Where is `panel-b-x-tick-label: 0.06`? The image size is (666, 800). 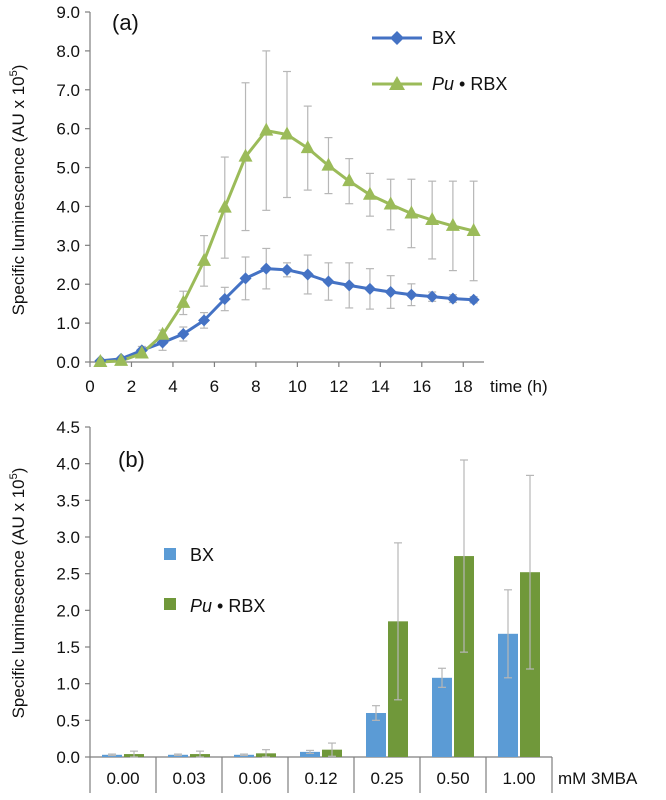 panel-b-x-tick-label: 0.06 is located at coordinates (254, 778).